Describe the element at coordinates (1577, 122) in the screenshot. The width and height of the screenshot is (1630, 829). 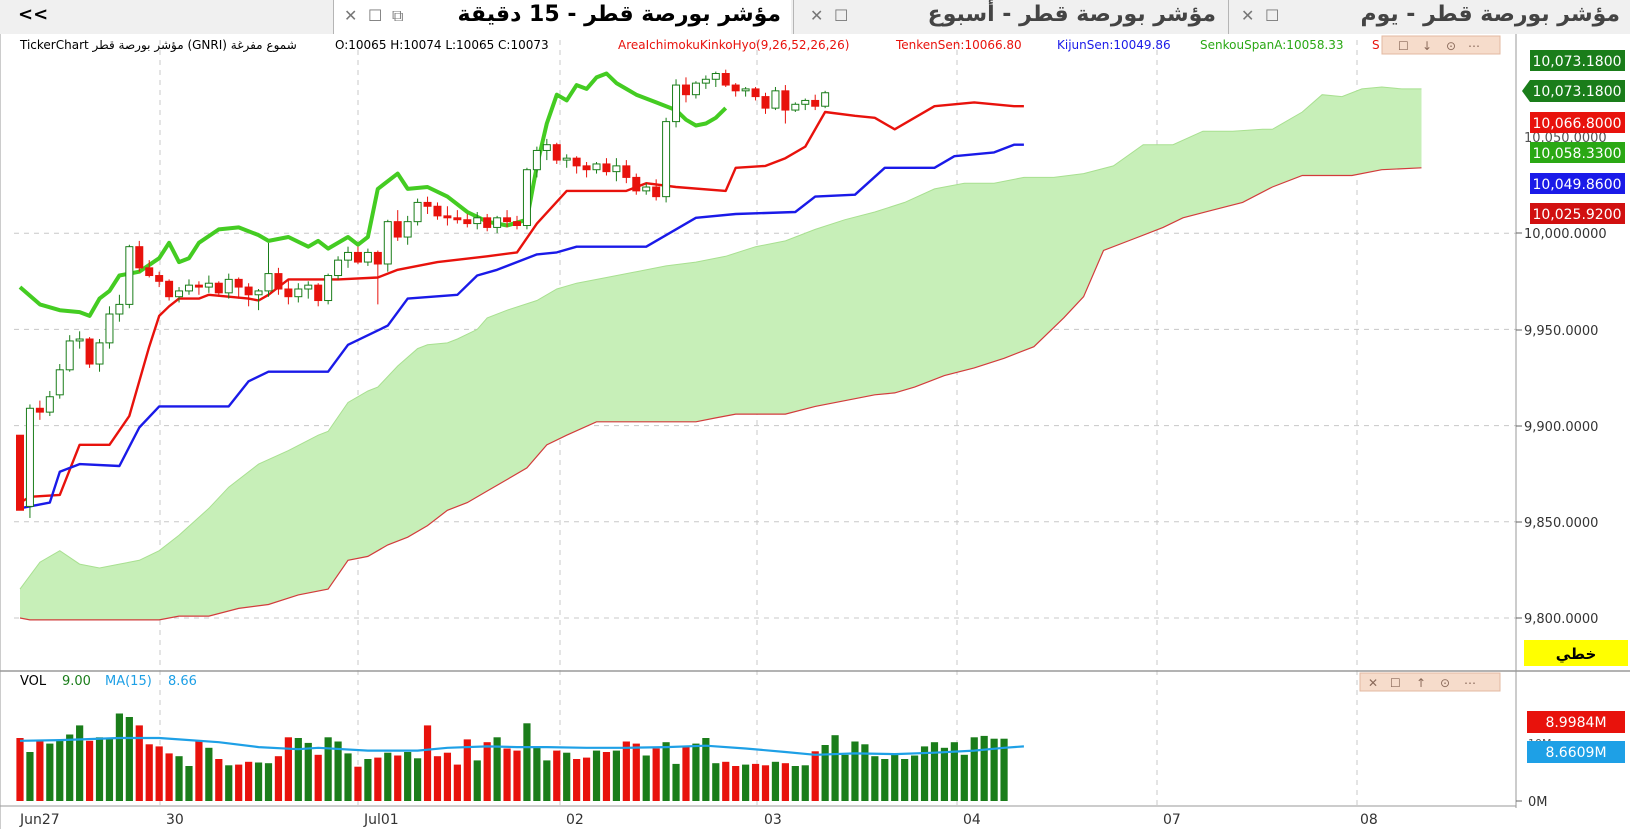
I see `price-badge-tenkan: 10,066.8000` at that location.